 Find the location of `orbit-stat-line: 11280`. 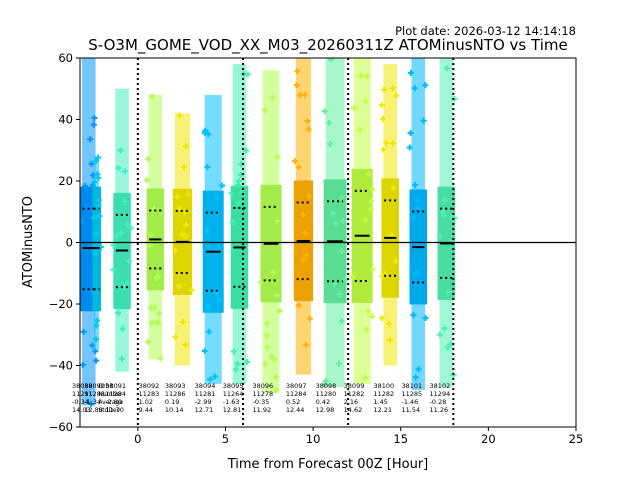

orbit-stat-line: 11280 is located at coordinates (326, 394).